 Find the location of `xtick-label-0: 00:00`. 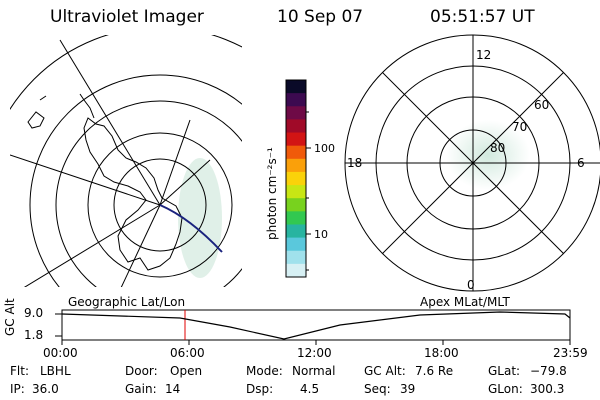

xtick-label-0: 00:00 is located at coordinates (60, 353).